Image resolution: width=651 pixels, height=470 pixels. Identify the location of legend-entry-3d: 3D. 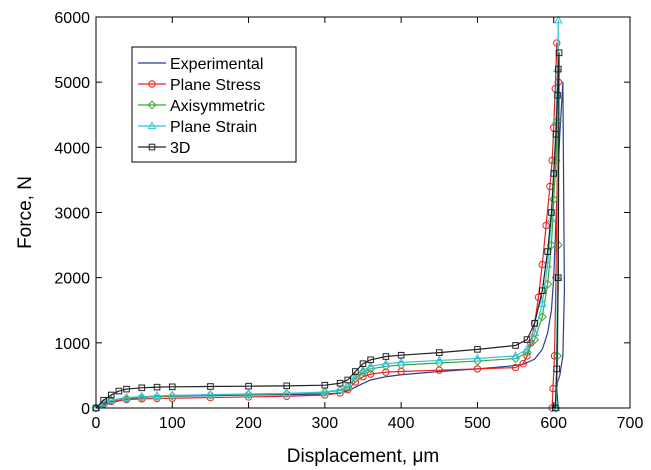
(164, 148).